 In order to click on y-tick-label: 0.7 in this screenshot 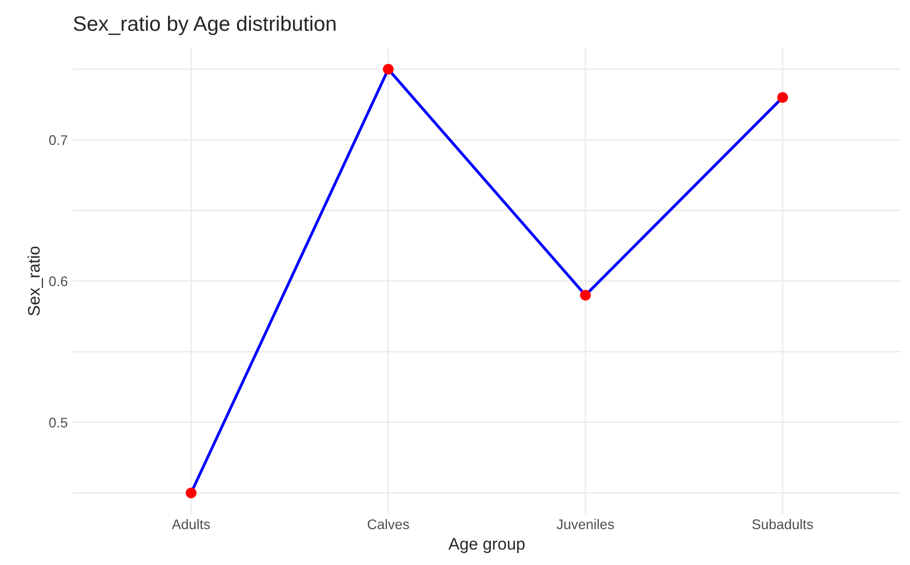, I will do `click(58, 140)`.